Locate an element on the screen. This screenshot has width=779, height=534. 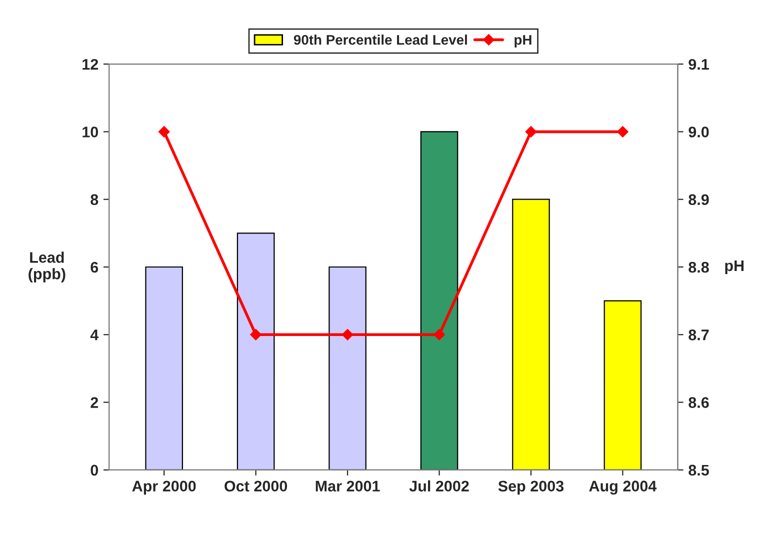
y-tick-label: 12 is located at coordinates (90, 64).